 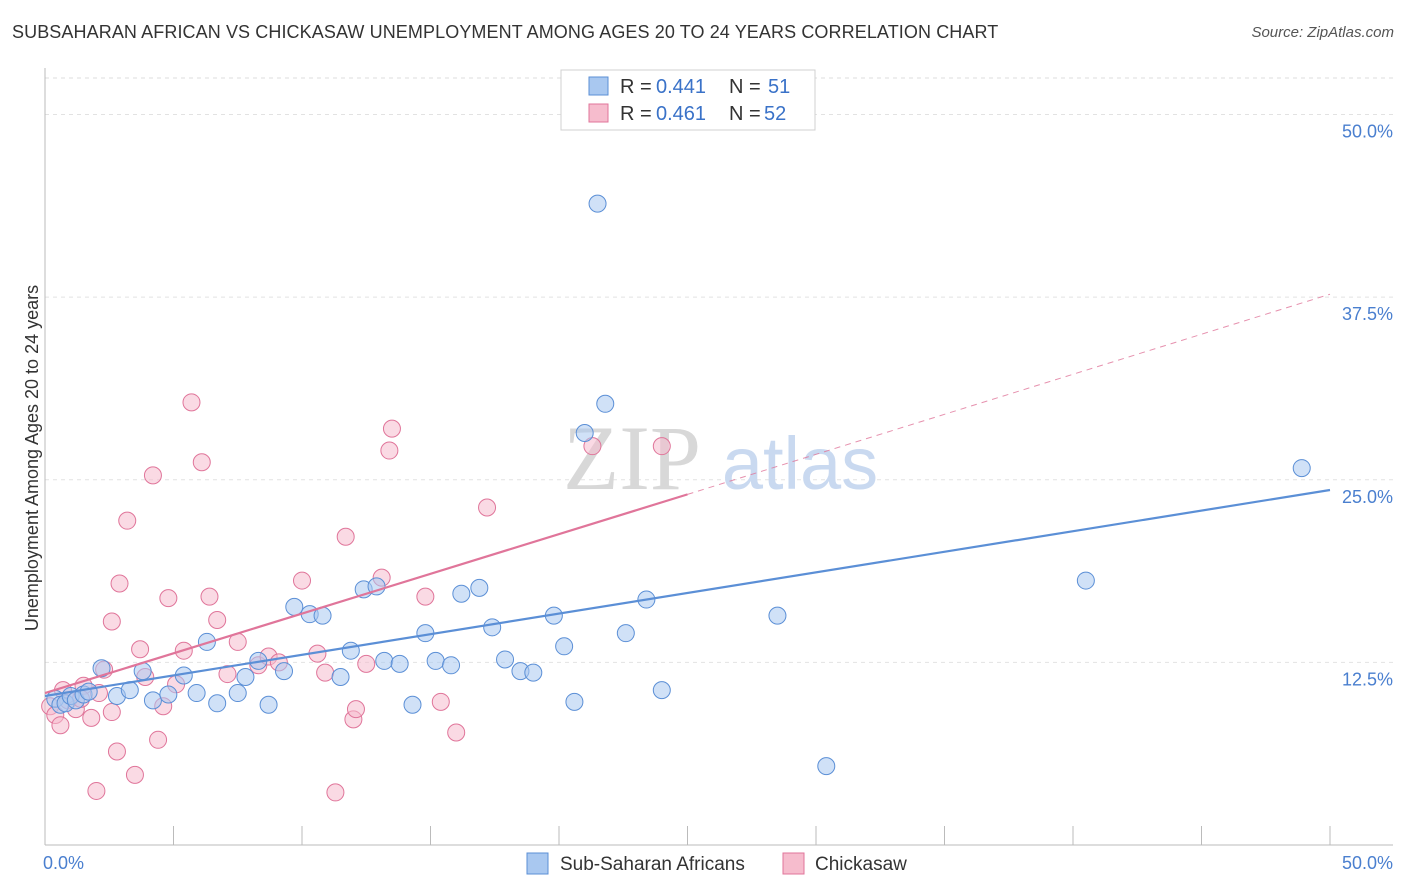 What do you see at coordinates (681, 87) in the screenshot?
I see `legend-r-value-1: 0.441` at bounding box center [681, 87].